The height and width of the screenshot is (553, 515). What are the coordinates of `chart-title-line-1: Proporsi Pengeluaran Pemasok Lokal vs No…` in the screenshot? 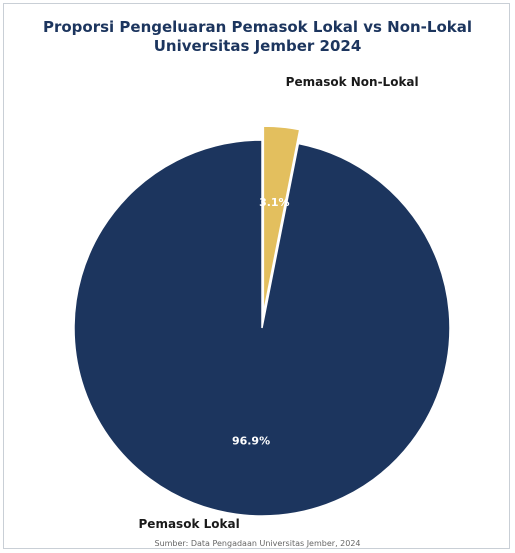 It's located at (257, 27).